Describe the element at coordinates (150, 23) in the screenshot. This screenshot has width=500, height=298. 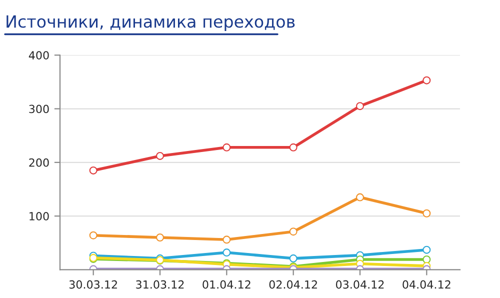
I see `chart-title: Источники, динамика переходов` at that location.